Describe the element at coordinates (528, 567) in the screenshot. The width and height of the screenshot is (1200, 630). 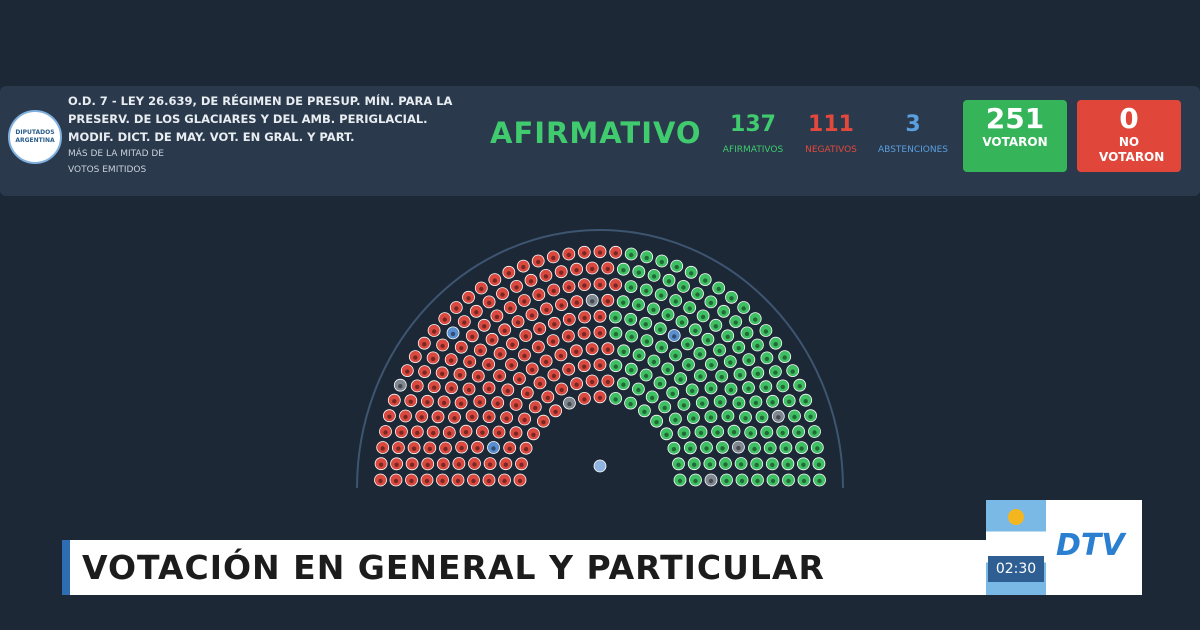
I see `lower-third: VOTACIÓN EN GENERAL Y PARTICULAR` at that location.